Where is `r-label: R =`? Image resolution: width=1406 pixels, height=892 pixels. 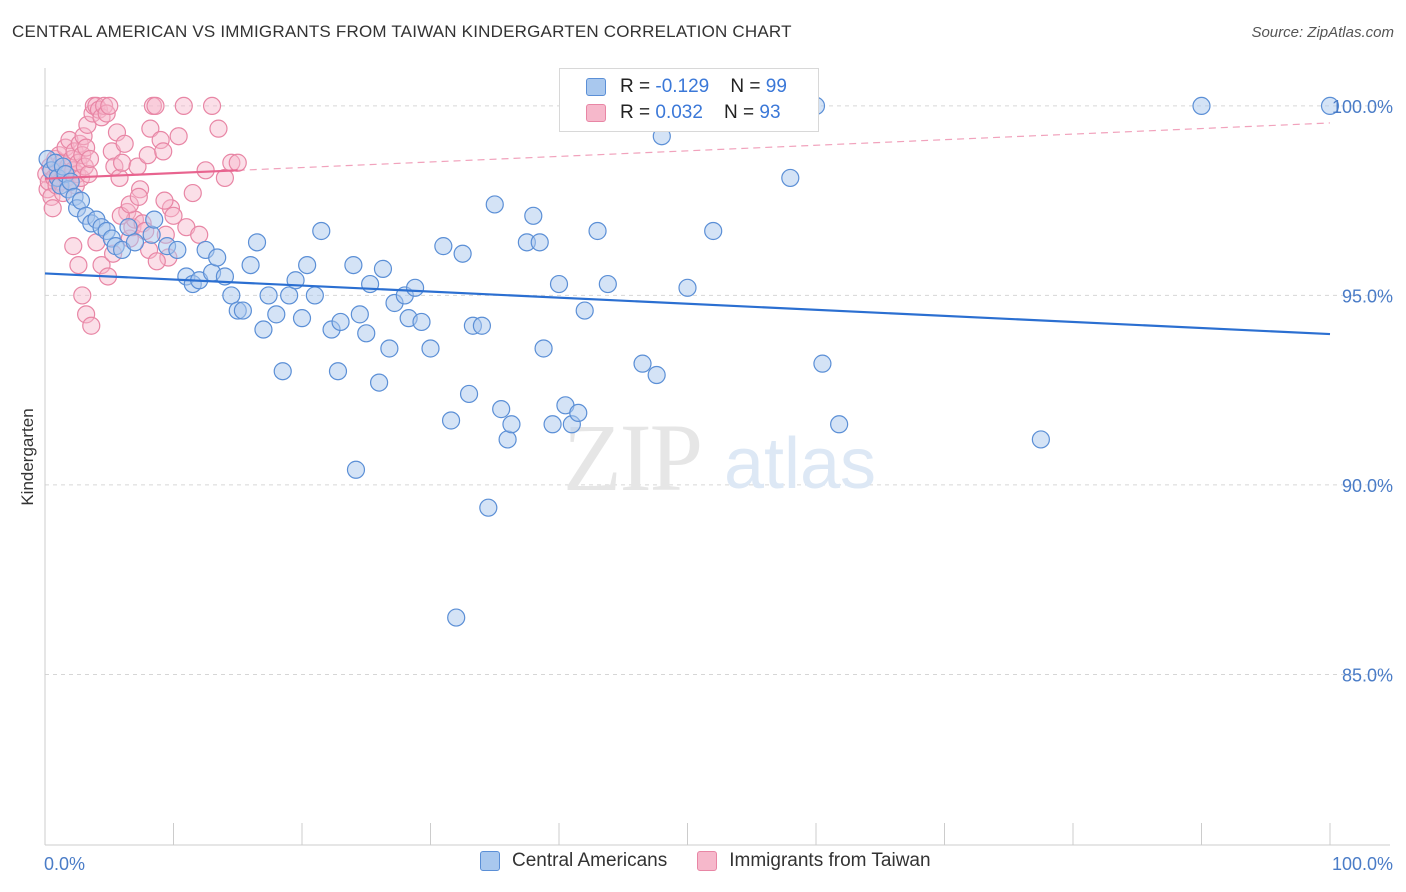
r-label: R = is located at coordinates (638, 86).